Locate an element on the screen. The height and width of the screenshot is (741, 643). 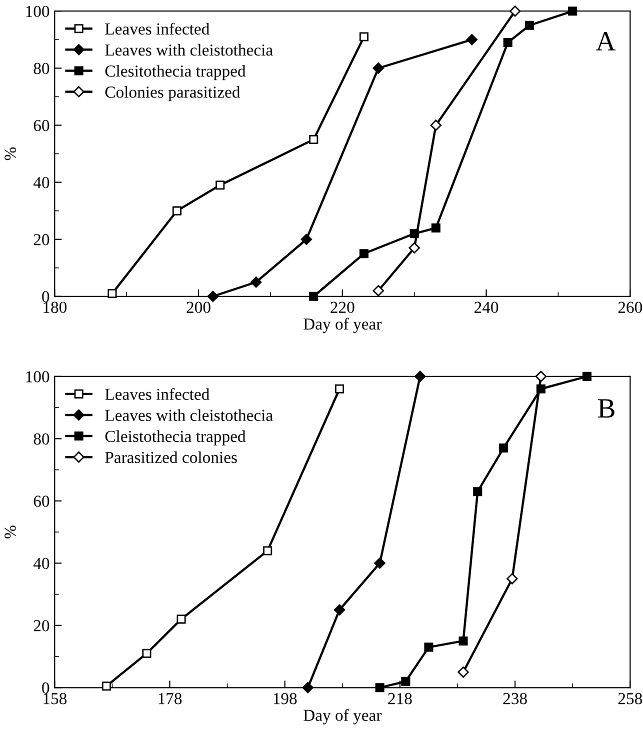
legend-label: Colonies parasitized is located at coordinates (172, 94).